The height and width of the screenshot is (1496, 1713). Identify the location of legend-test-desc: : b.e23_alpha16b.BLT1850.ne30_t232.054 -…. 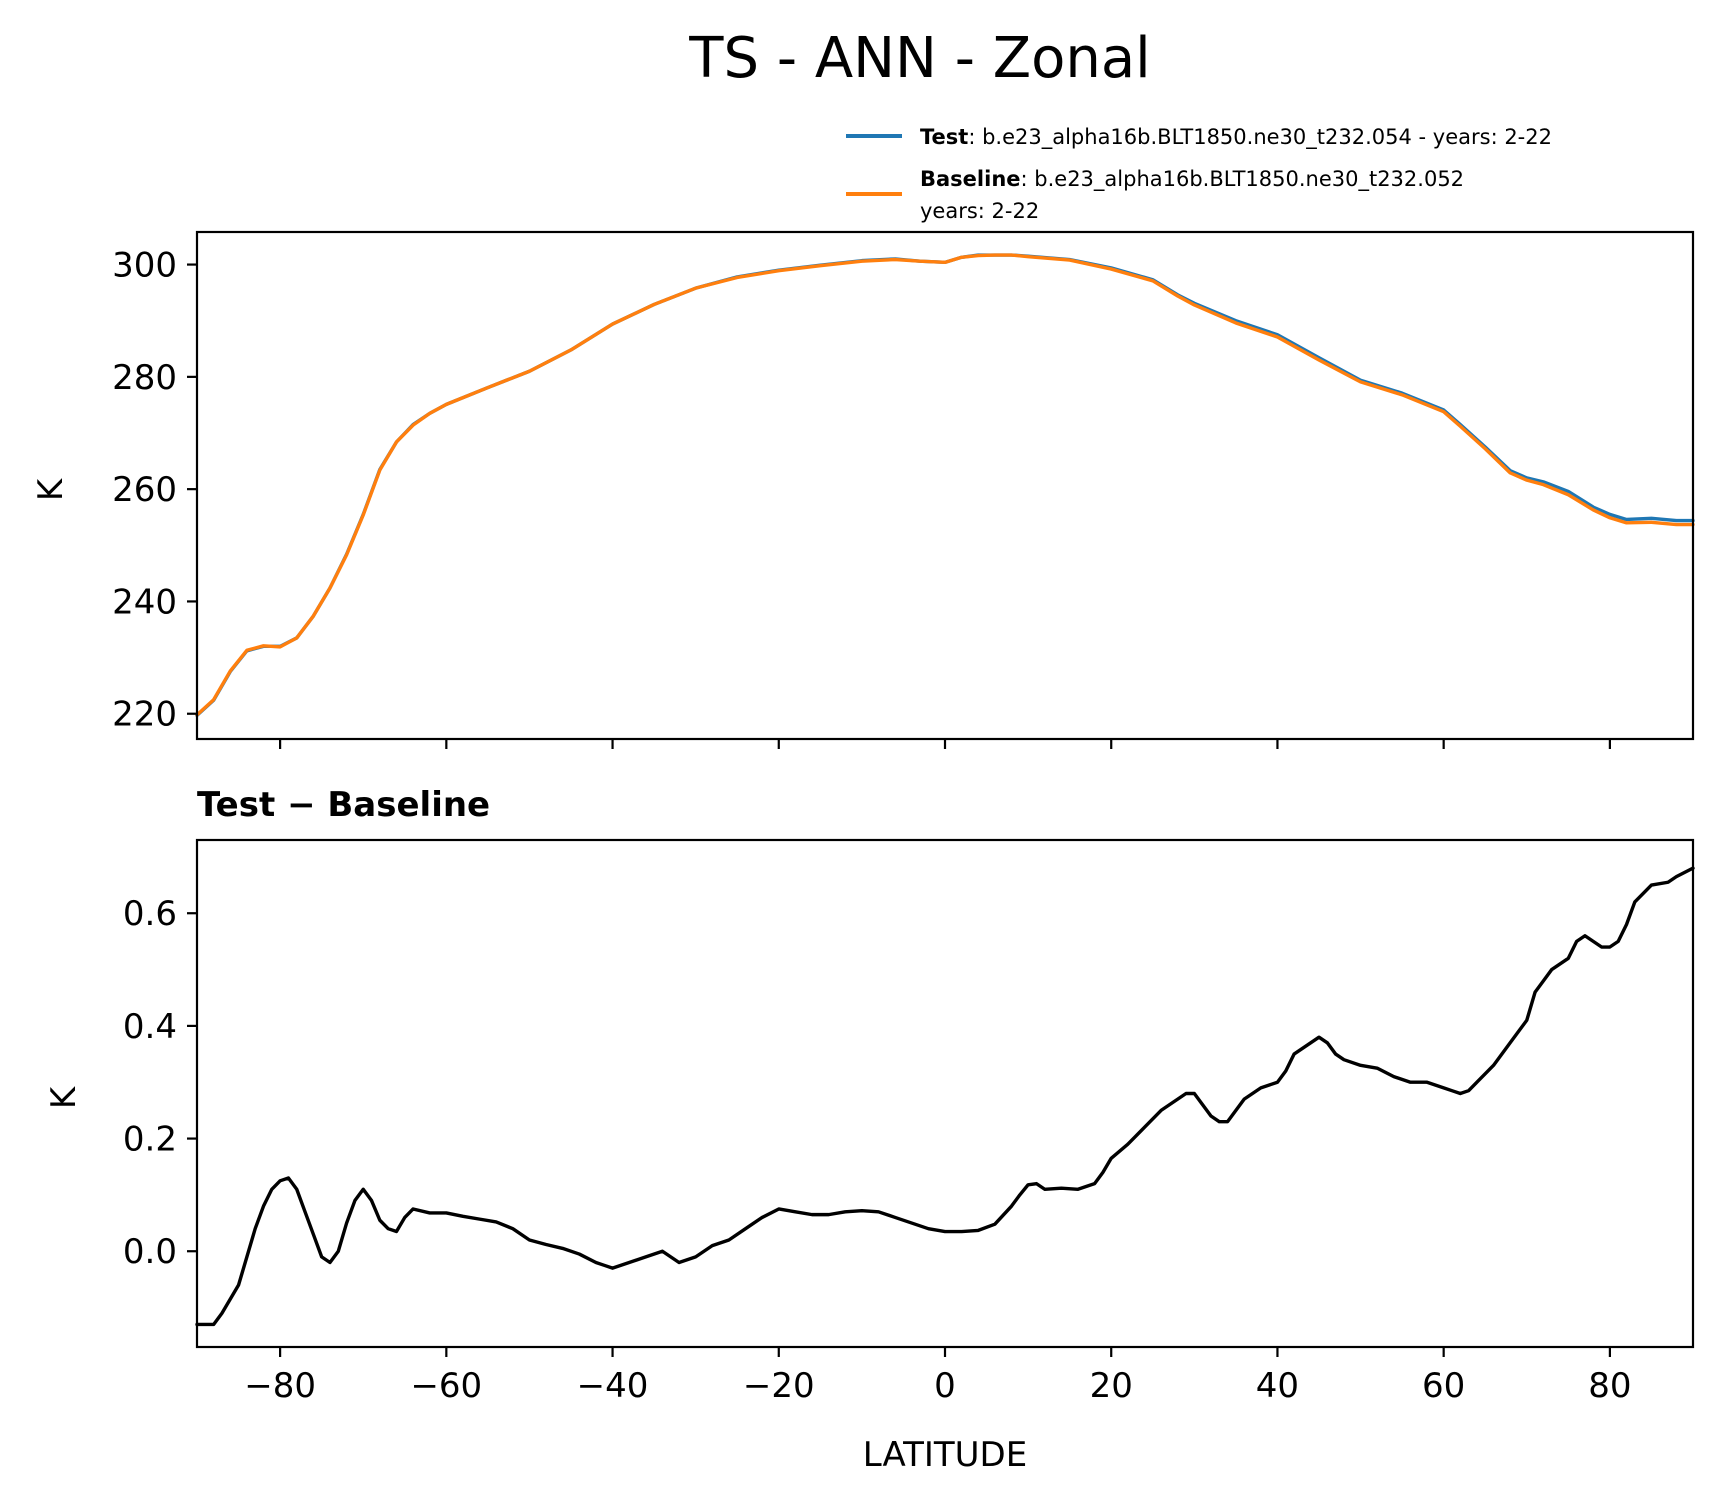
(1260, 137).